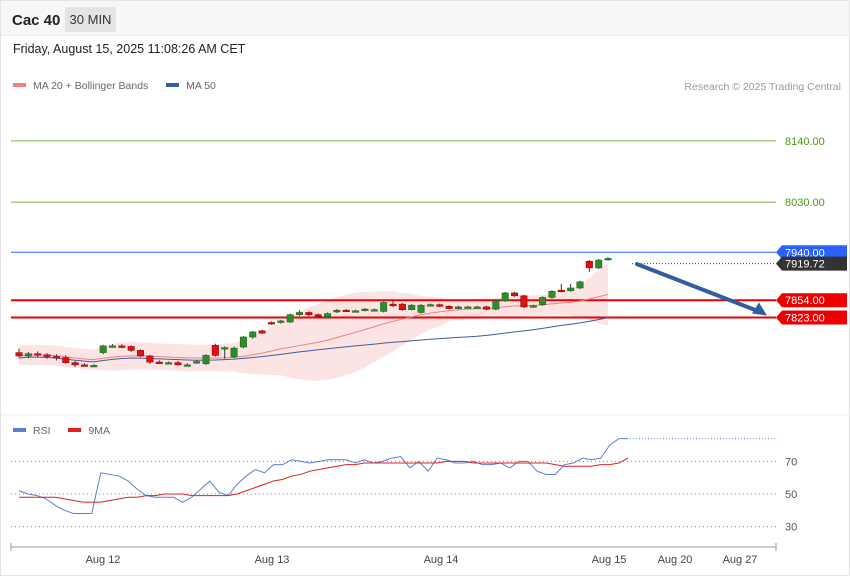 This screenshot has height=576, width=850. Describe the element at coordinates (19, 430) in the screenshot. I see `rsi-swatch` at that location.